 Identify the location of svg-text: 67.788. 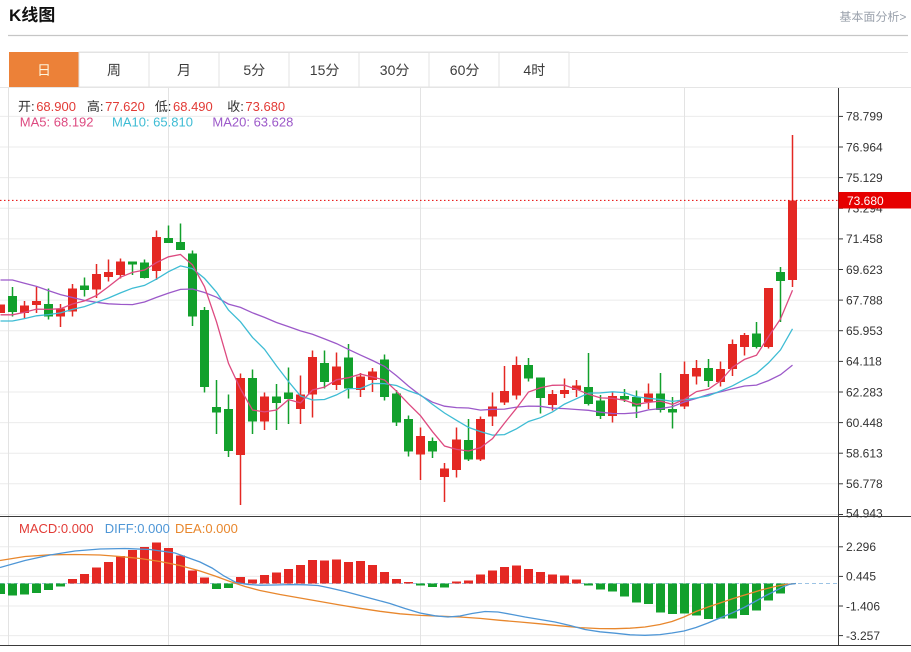
(864, 300).